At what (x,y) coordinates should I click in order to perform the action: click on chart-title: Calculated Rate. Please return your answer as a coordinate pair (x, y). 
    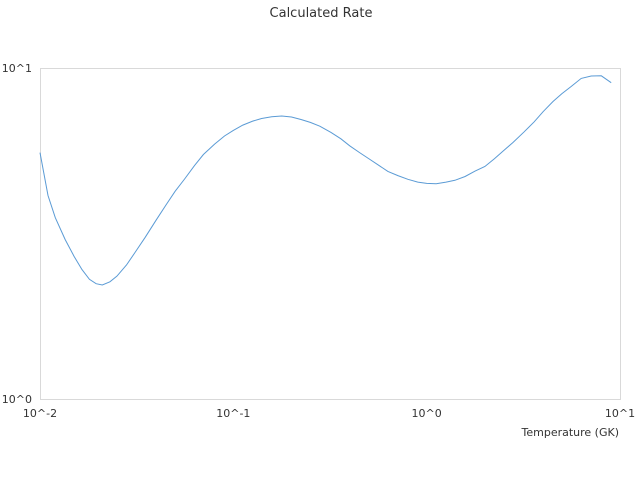
    Looking at the image, I should click on (321, 13).